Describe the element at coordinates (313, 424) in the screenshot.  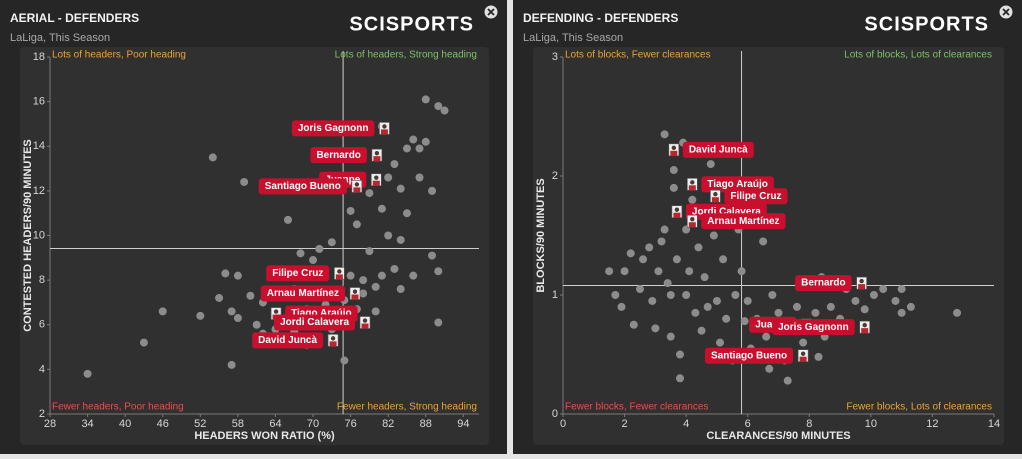
I see `x-tick-label: 70` at that location.